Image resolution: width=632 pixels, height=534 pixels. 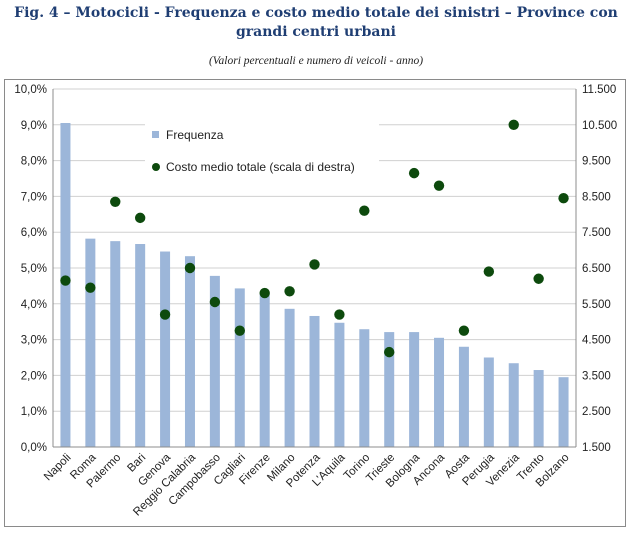 What do you see at coordinates (599, 126) in the screenshot?
I see `y-right-tick-label: 10.500` at bounding box center [599, 126].